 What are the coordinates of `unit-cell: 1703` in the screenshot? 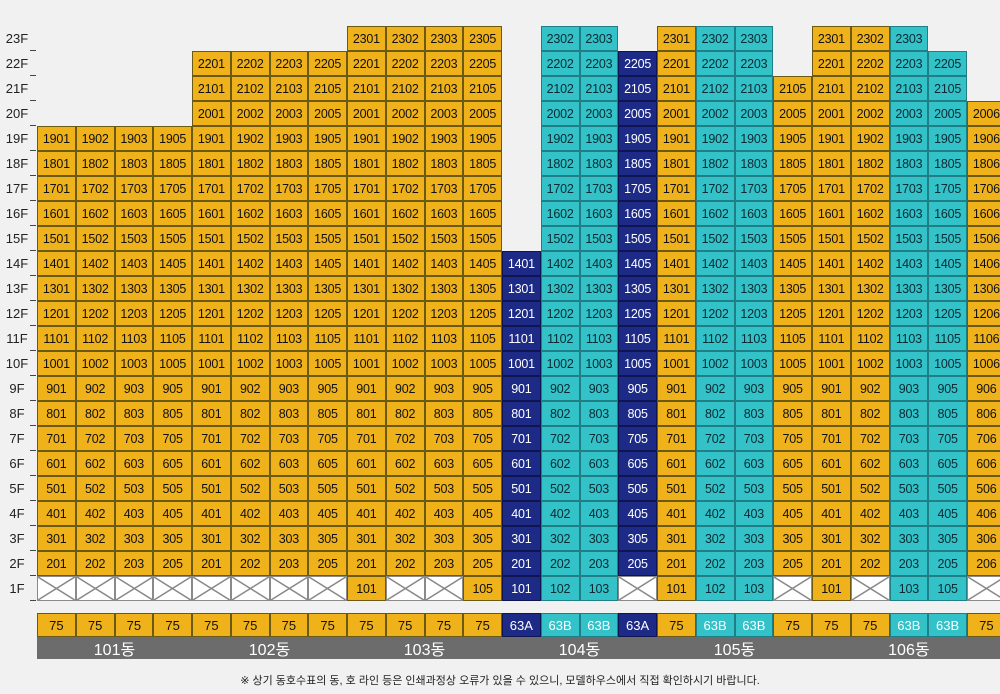 It's located at (754, 188).